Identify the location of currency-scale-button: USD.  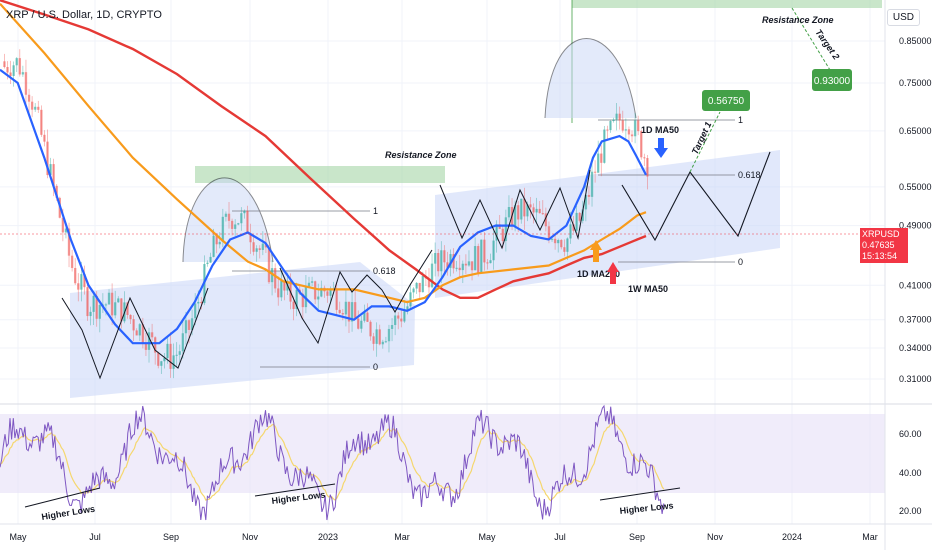
(903, 17).